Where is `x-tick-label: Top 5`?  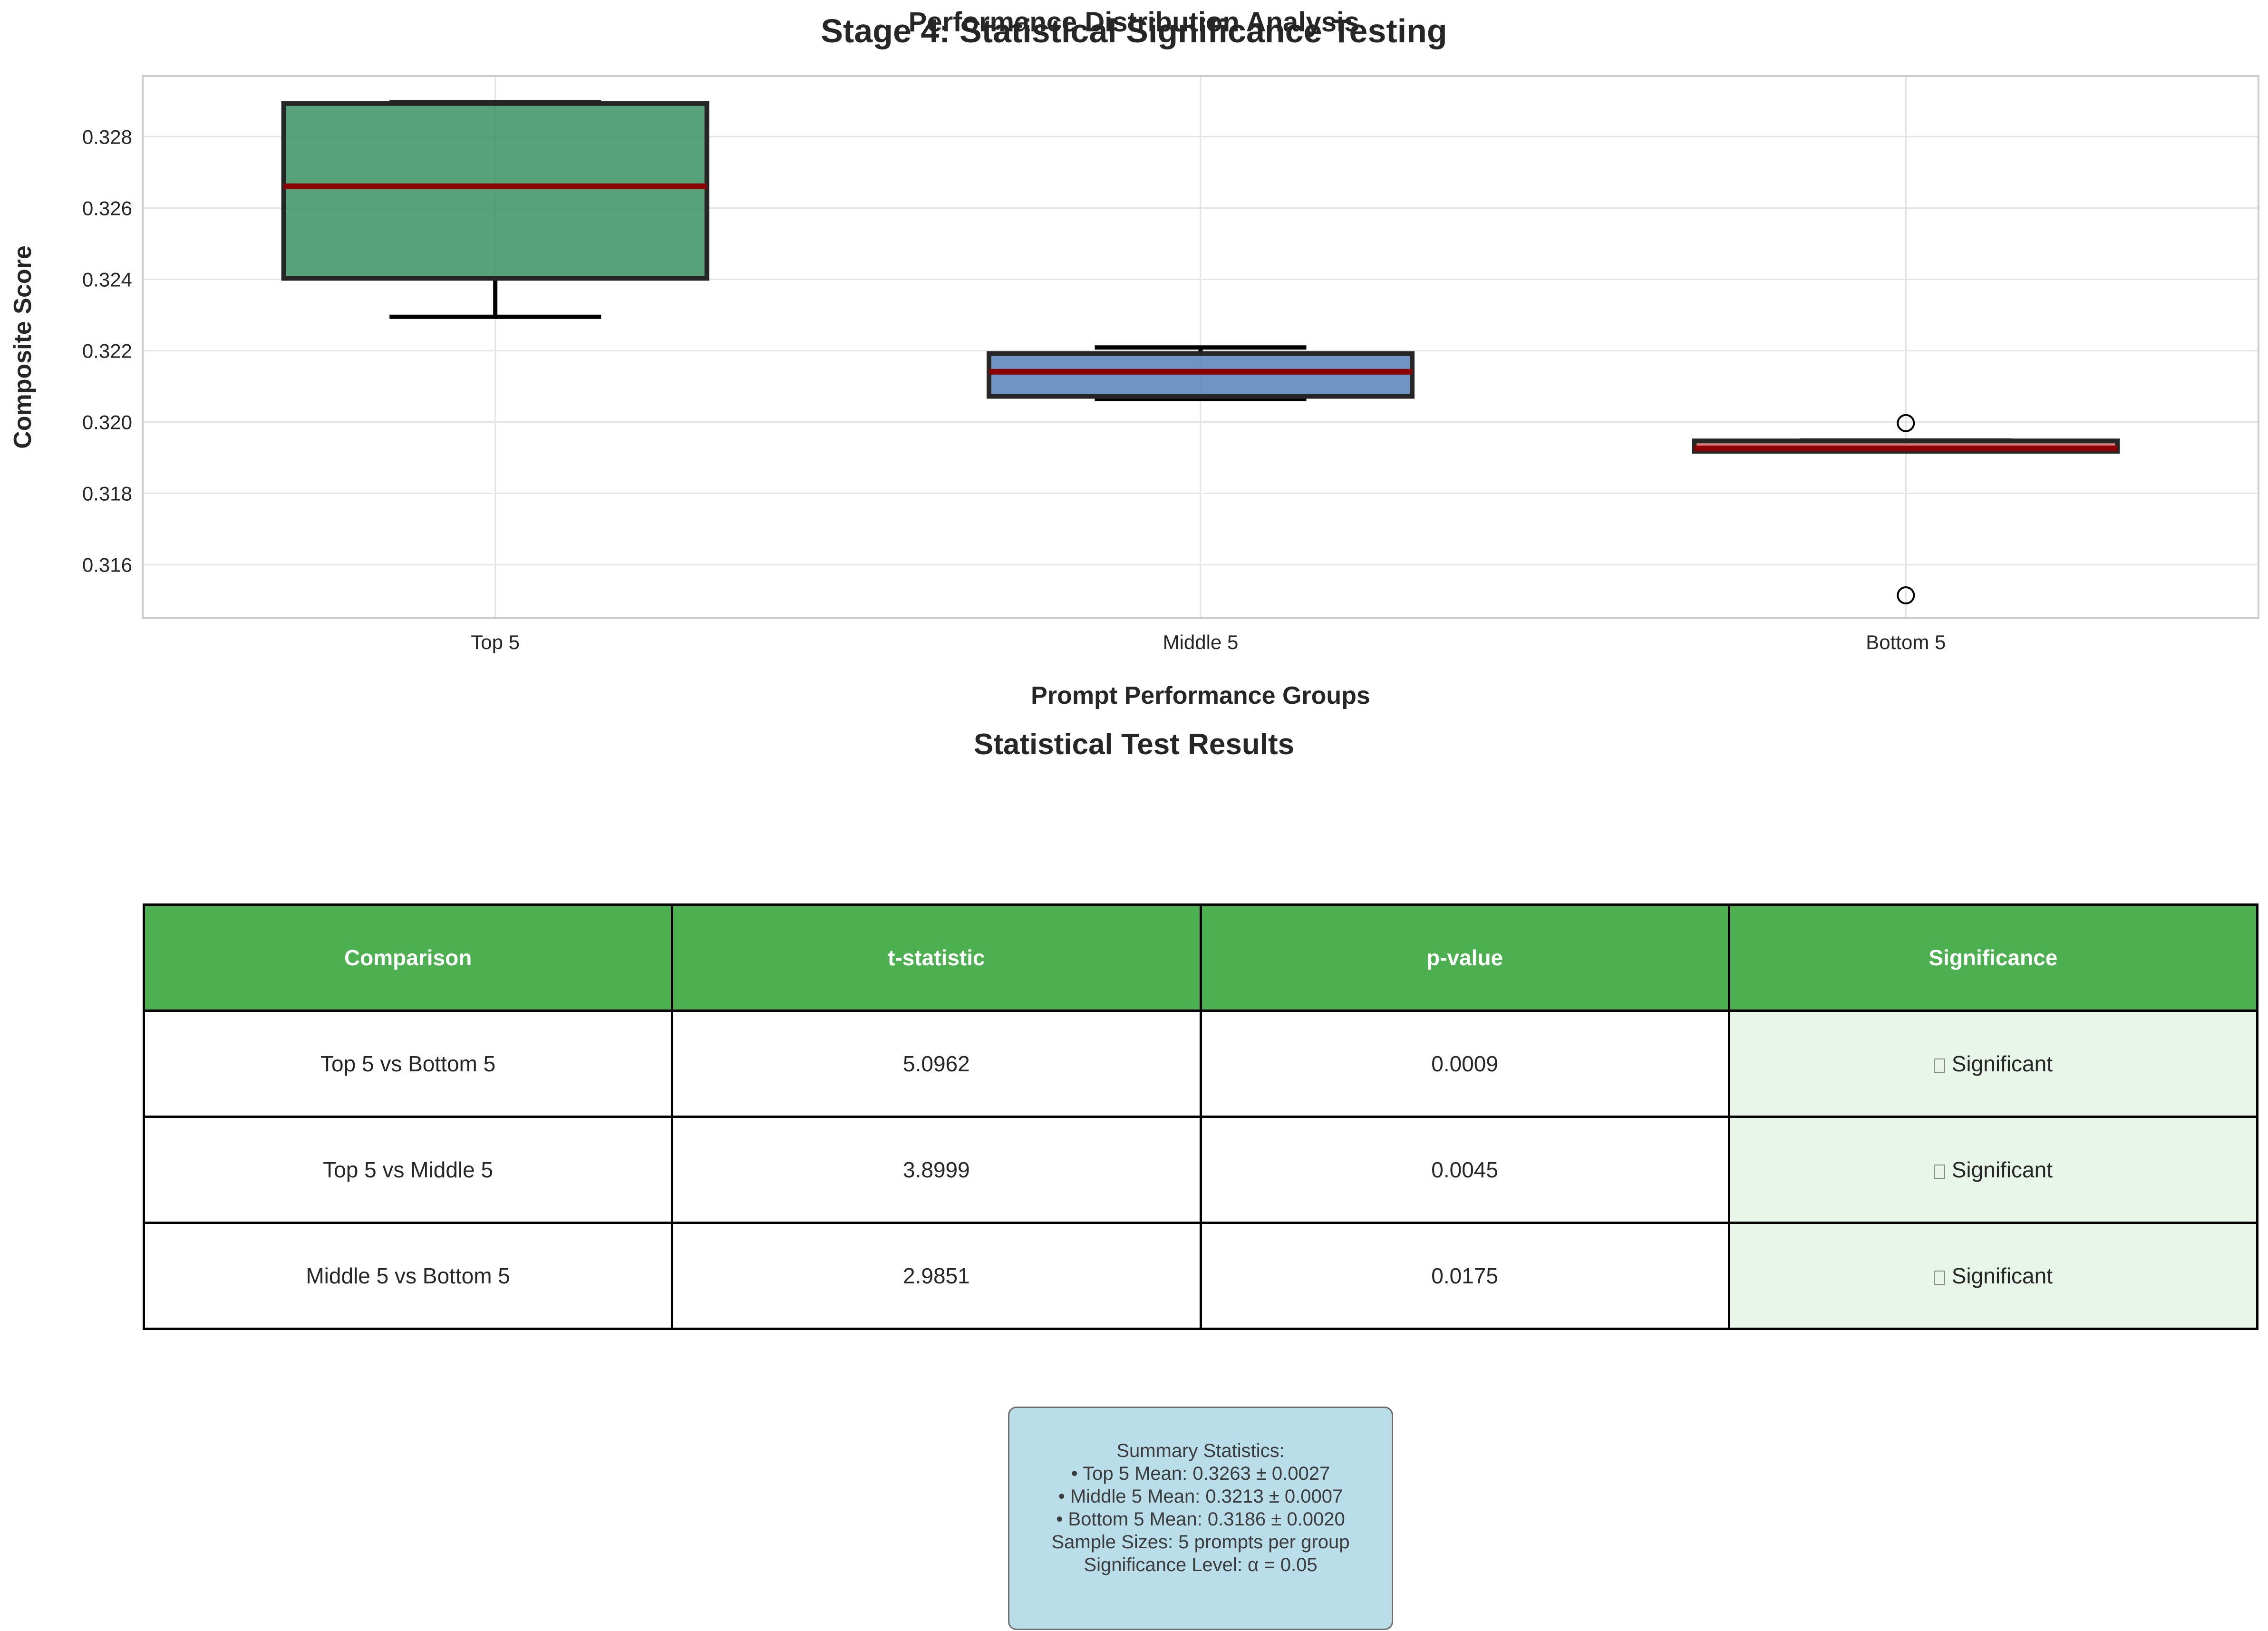
x-tick-label: Top 5 is located at coordinates (495, 642).